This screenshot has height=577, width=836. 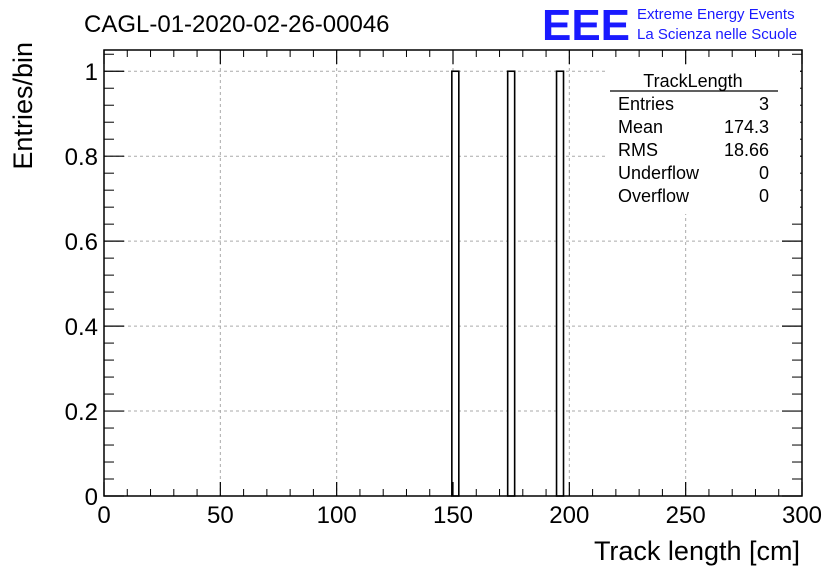 I want to click on x-axis-label: Track length [cm], so click(x=697, y=551).